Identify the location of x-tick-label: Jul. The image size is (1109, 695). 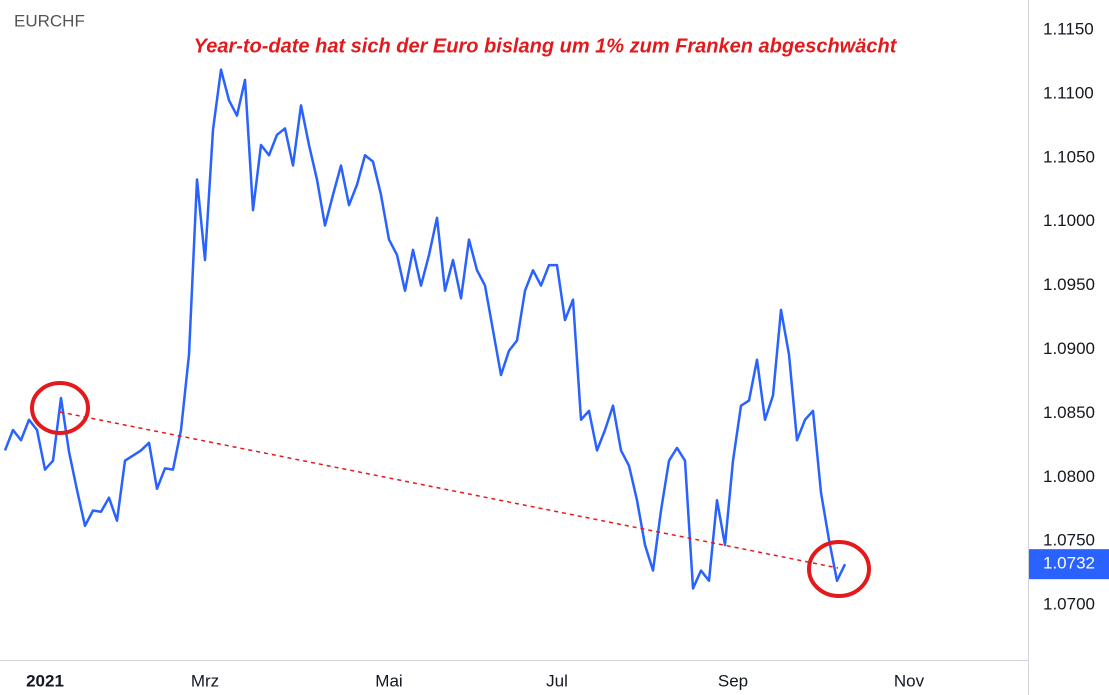
(557, 680).